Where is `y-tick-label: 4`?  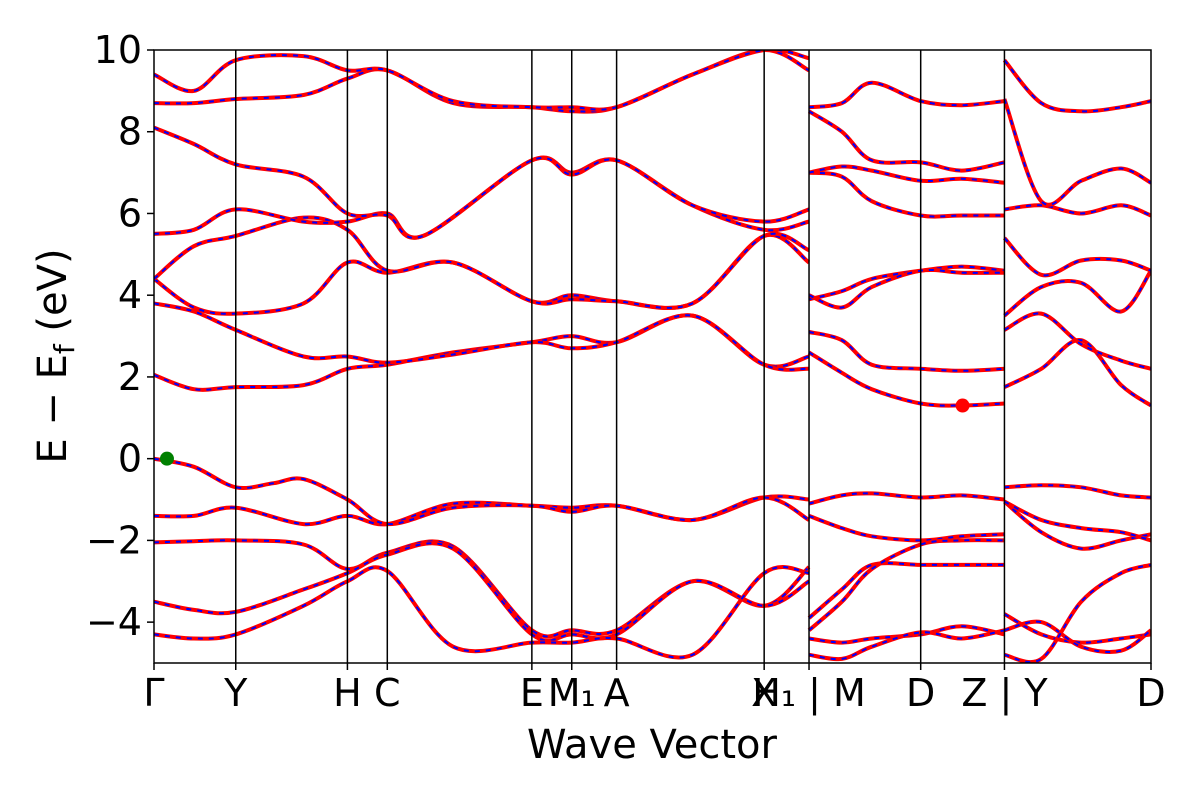 y-tick-label: 4 is located at coordinates (130, 295).